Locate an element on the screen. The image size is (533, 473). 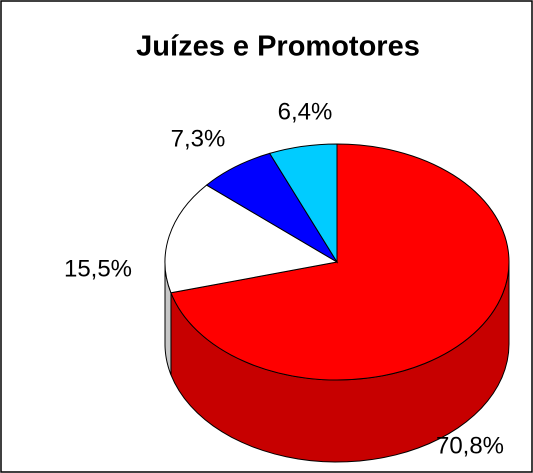
chart-title: Juízes e Promotores is located at coordinates (278, 47).